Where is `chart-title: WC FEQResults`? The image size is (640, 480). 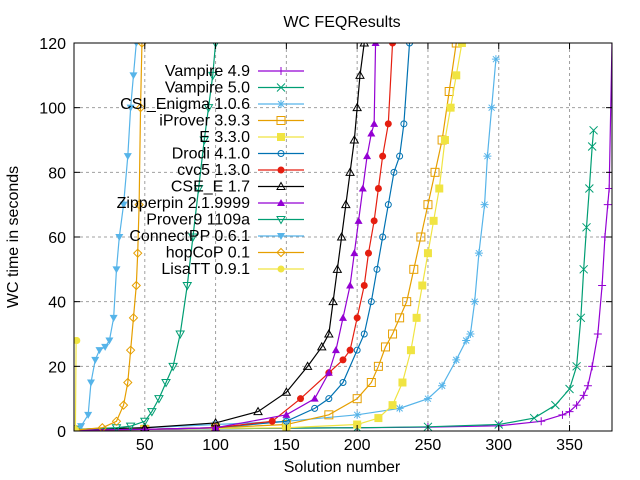 chart-title: WC FEQResults is located at coordinates (341, 22).